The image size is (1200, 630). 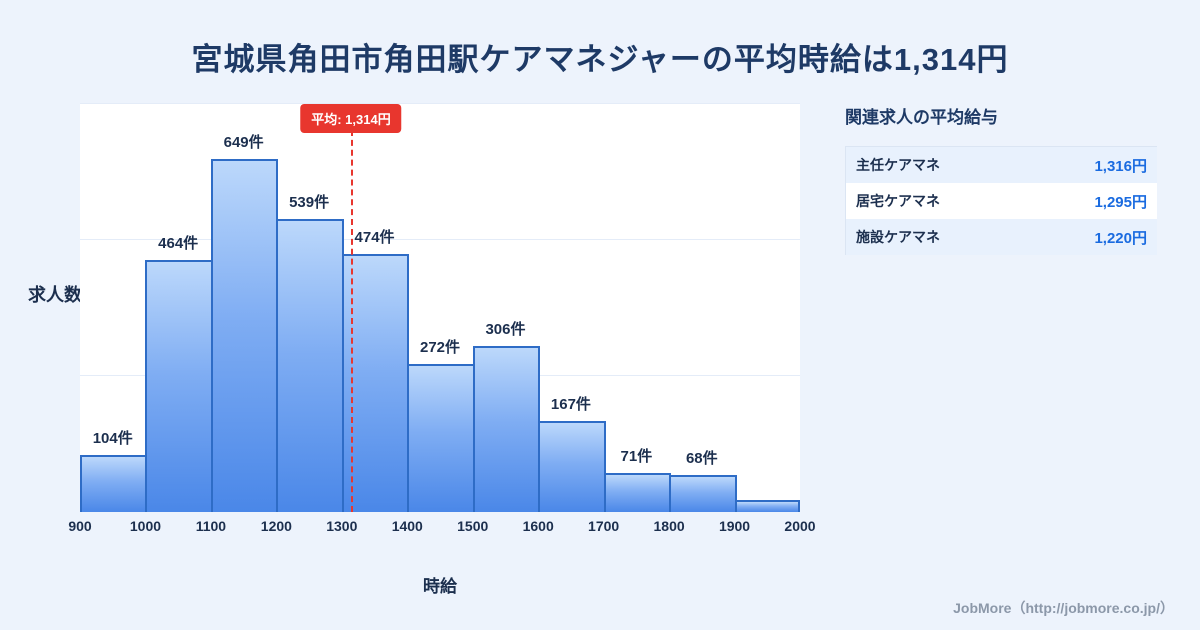 What do you see at coordinates (600, 59) in the screenshot?
I see `page-title: 宮城県角田市角田駅ケアマネジャーの平均時給は1,314円` at bounding box center [600, 59].